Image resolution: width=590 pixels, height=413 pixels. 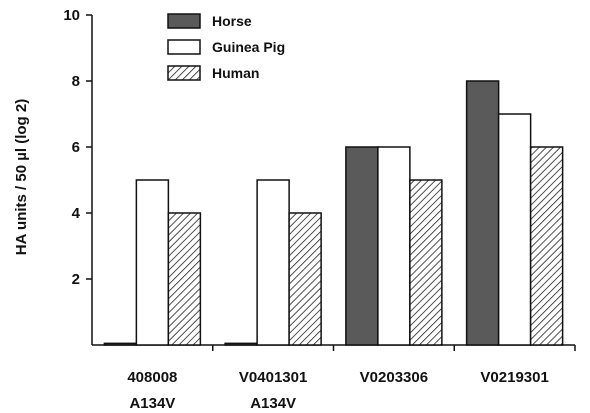 What do you see at coordinates (394, 377) in the screenshot?
I see `x-tick-label: V0203306` at bounding box center [394, 377].